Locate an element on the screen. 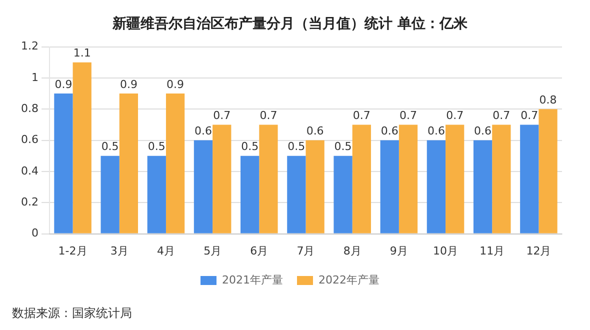 The width and height of the screenshot is (590, 330). x-tick-label: 1-2月 is located at coordinates (73, 251).